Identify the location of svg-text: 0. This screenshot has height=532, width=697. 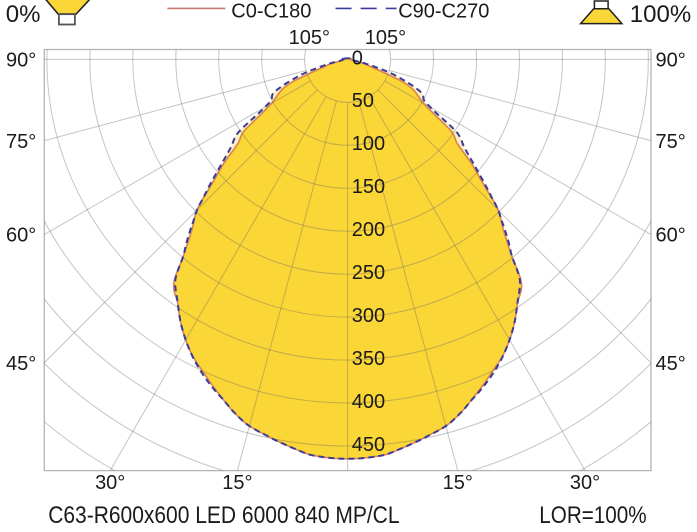
(357, 58).